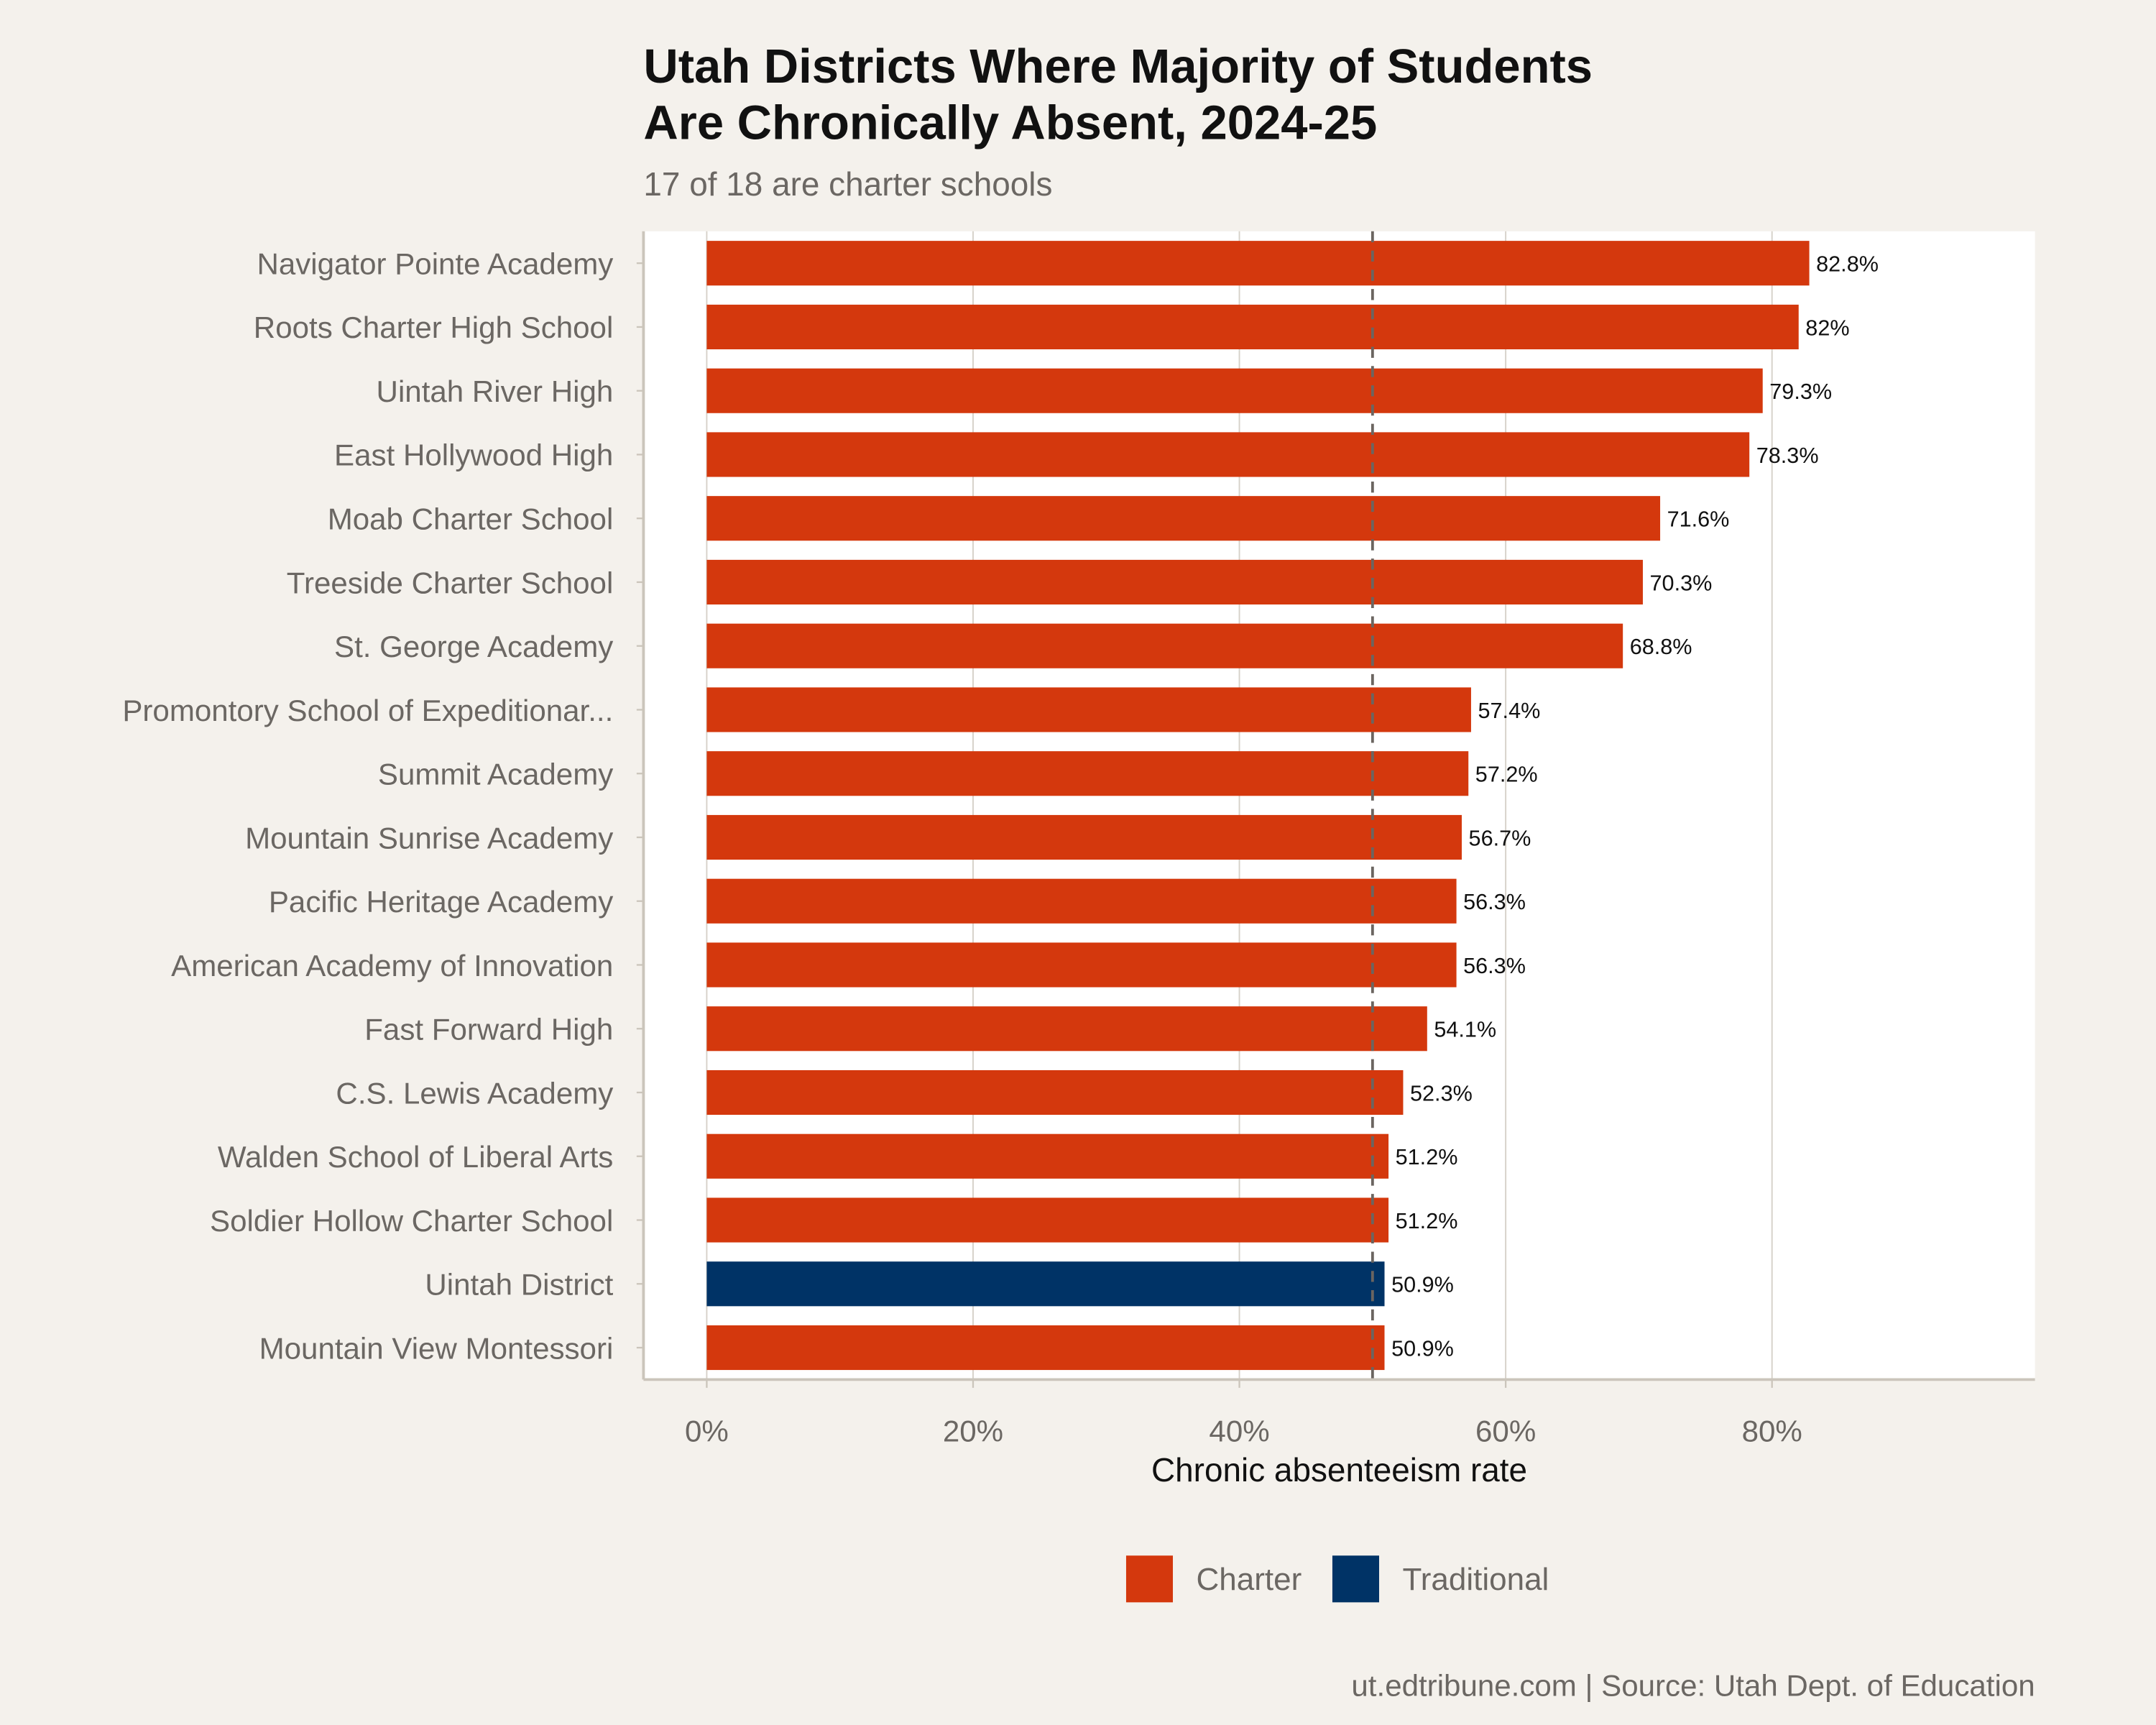  I want to click on y-tick-label: Moab Charter School, so click(471, 519).